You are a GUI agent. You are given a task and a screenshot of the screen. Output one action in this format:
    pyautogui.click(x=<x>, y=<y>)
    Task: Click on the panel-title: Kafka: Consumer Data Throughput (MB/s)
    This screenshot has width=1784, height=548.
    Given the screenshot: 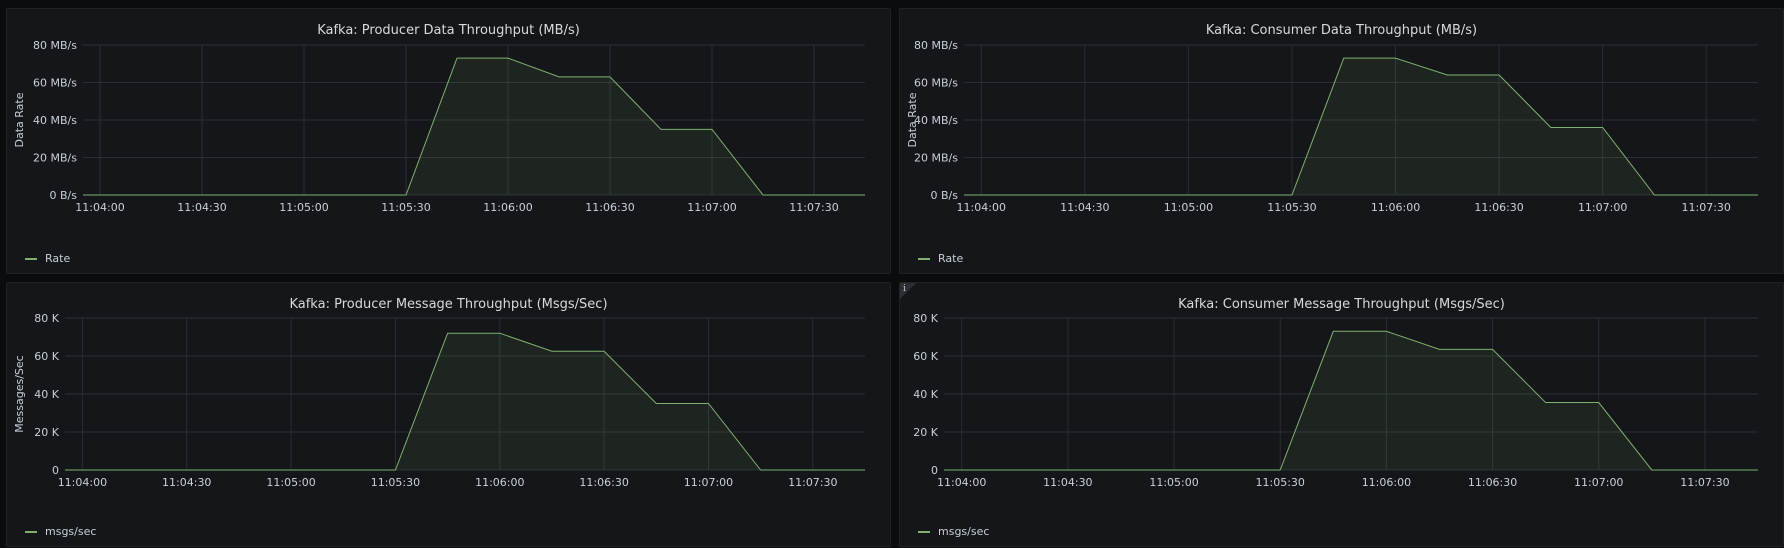 What is the action you would take?
    pyautogui.click(x=1341, y=30)
    